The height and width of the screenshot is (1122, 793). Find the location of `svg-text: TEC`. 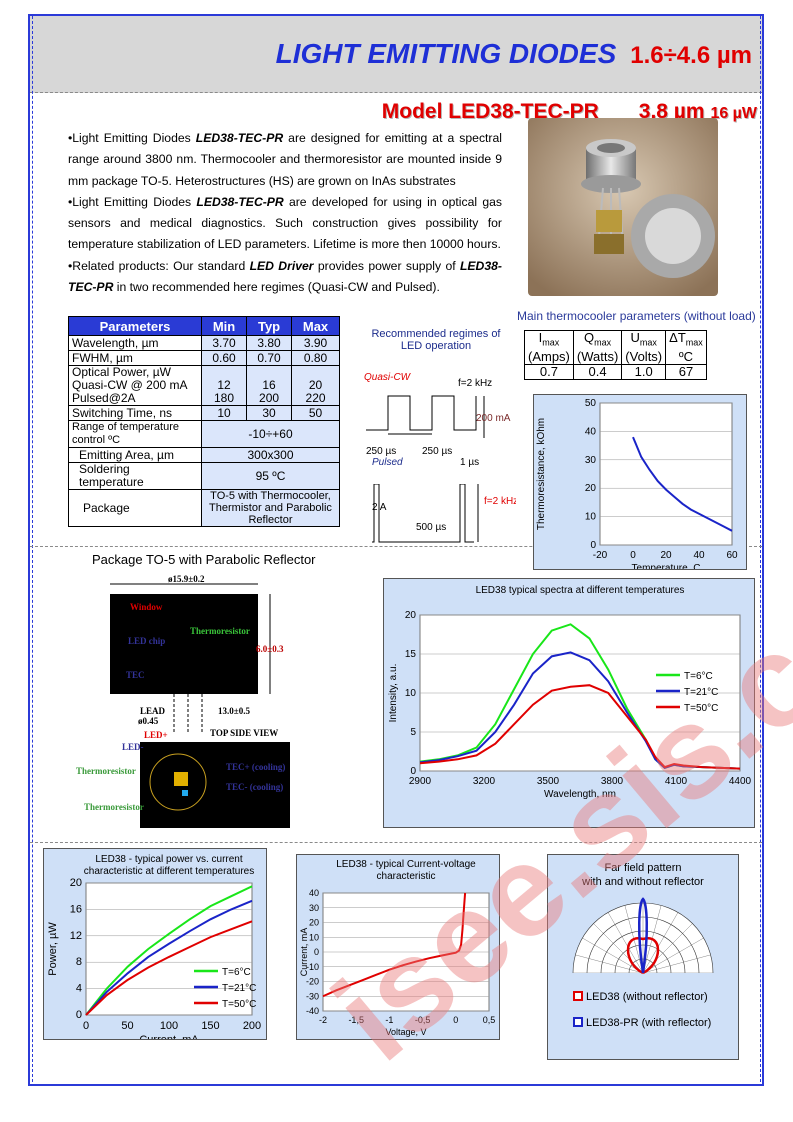

svg-text: TEC is located at coordinates (135, 675).